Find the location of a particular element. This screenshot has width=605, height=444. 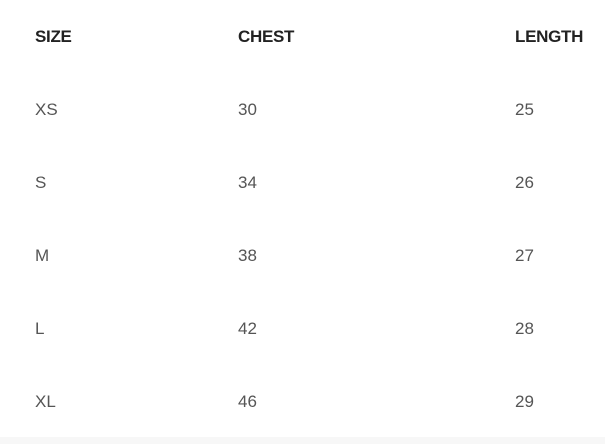

cell-chest: 30 is located at coordinates (247, 109).